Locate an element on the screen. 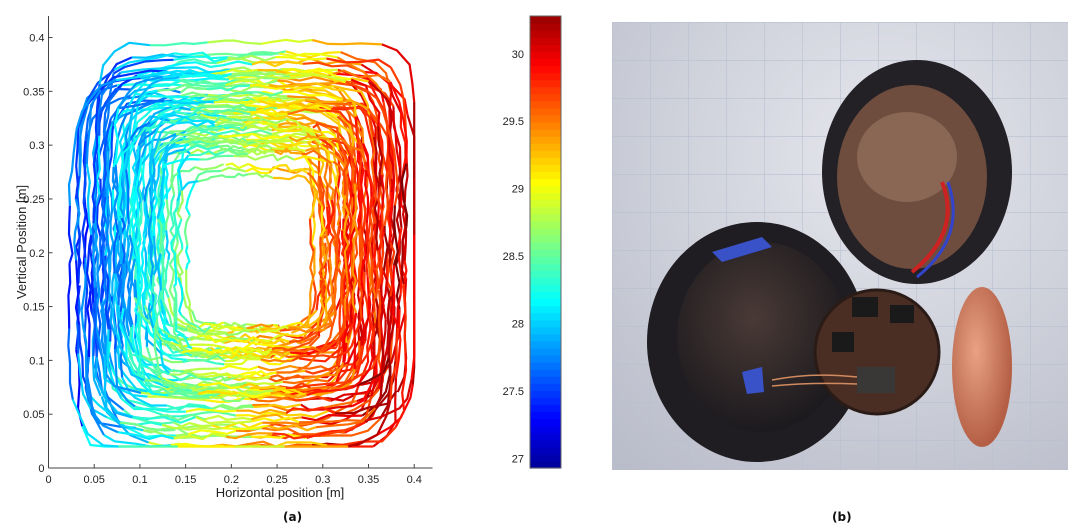 This screenshot has height=528, width=1071. colorbar-tick-label: 28 is located at coordinates (518, 325).